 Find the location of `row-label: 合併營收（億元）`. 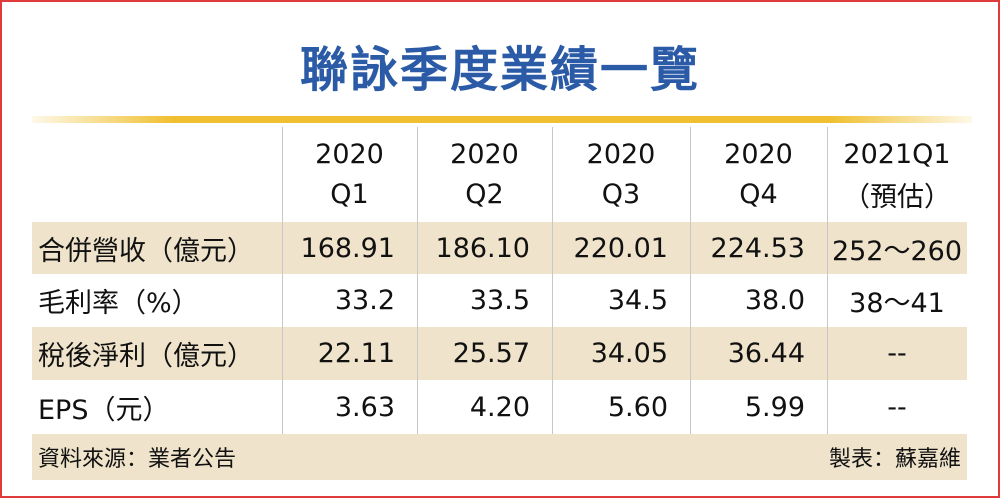

row-label: 合併營收（億元） is located at coordinates (146, 251).